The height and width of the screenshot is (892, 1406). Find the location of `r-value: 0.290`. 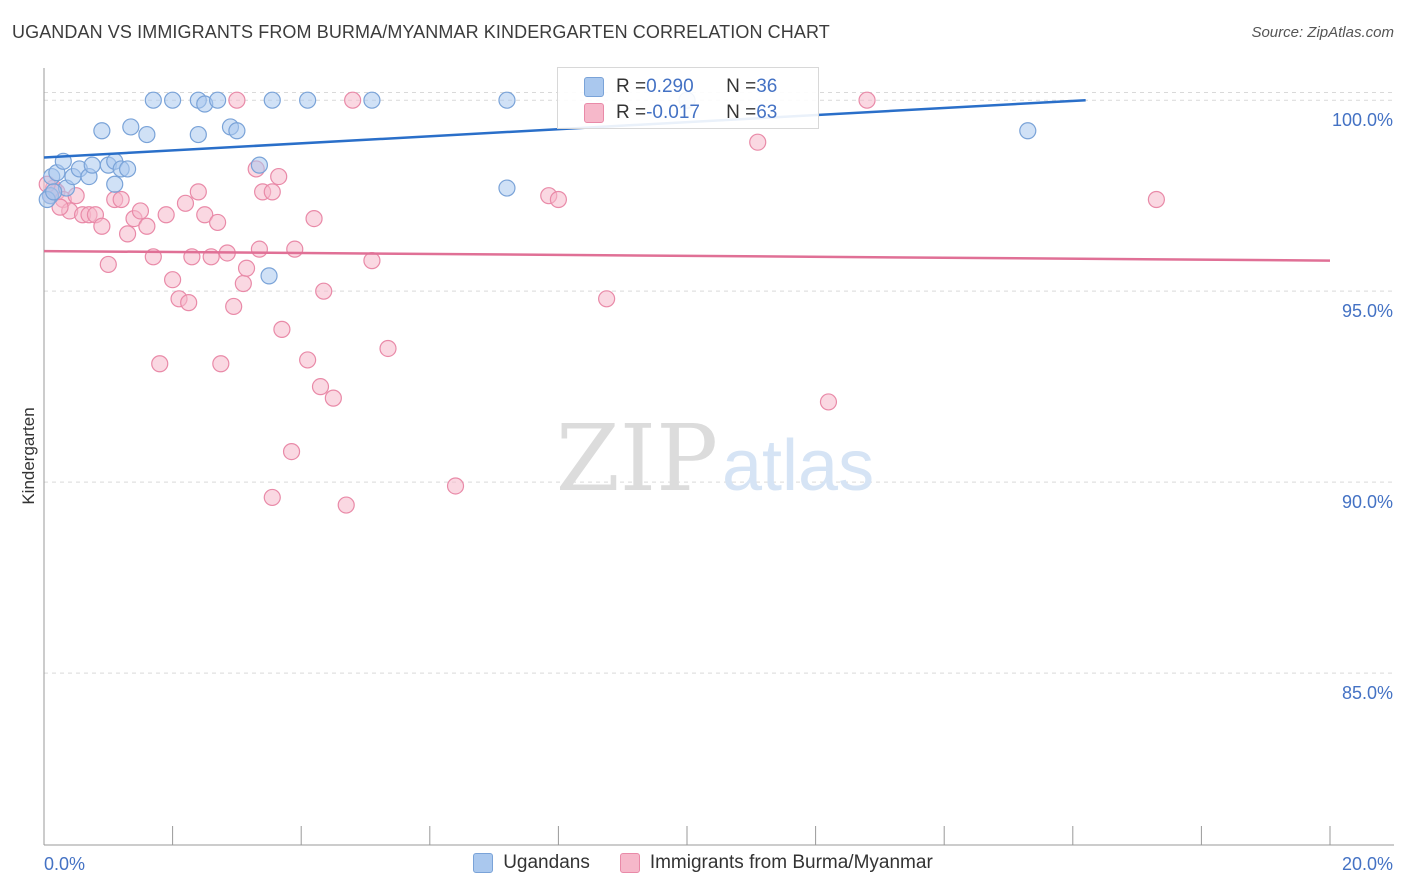

r-value: 0.290 is located at coordinates (670, 86).